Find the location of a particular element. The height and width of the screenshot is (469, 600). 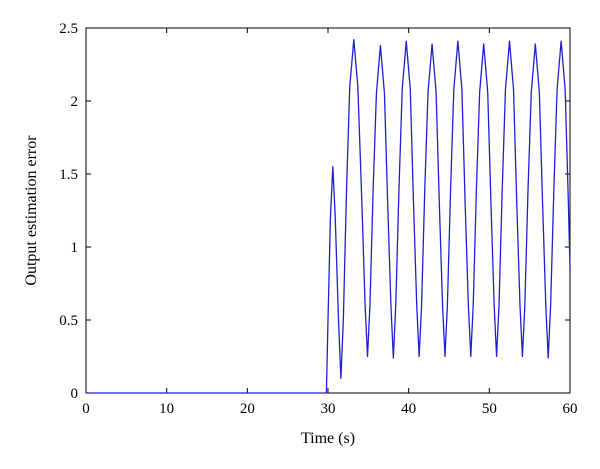

x-tick-labels: 0 10 20 30 40 50 60 is located at coordinates (329, 409).